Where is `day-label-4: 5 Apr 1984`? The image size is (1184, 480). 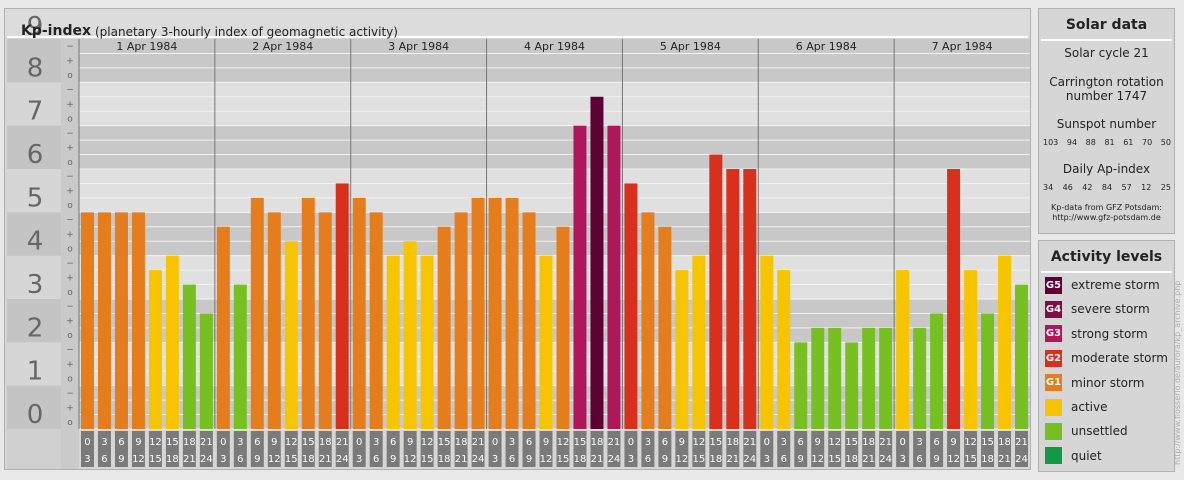
day-label-4: 5 Apr 1984 is located at coordinates (690, 46).